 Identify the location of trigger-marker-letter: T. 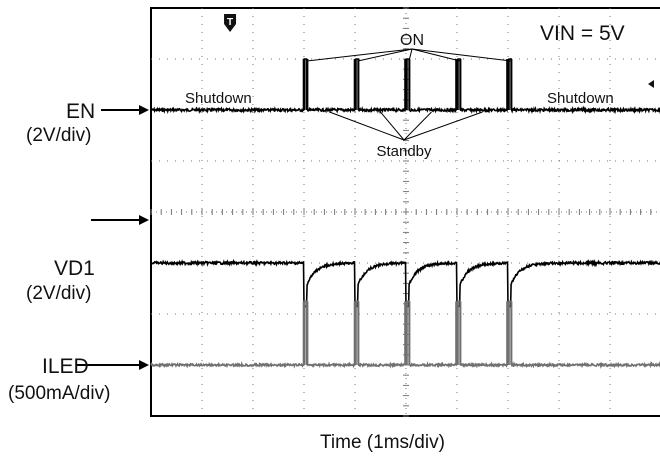
(230, 22).